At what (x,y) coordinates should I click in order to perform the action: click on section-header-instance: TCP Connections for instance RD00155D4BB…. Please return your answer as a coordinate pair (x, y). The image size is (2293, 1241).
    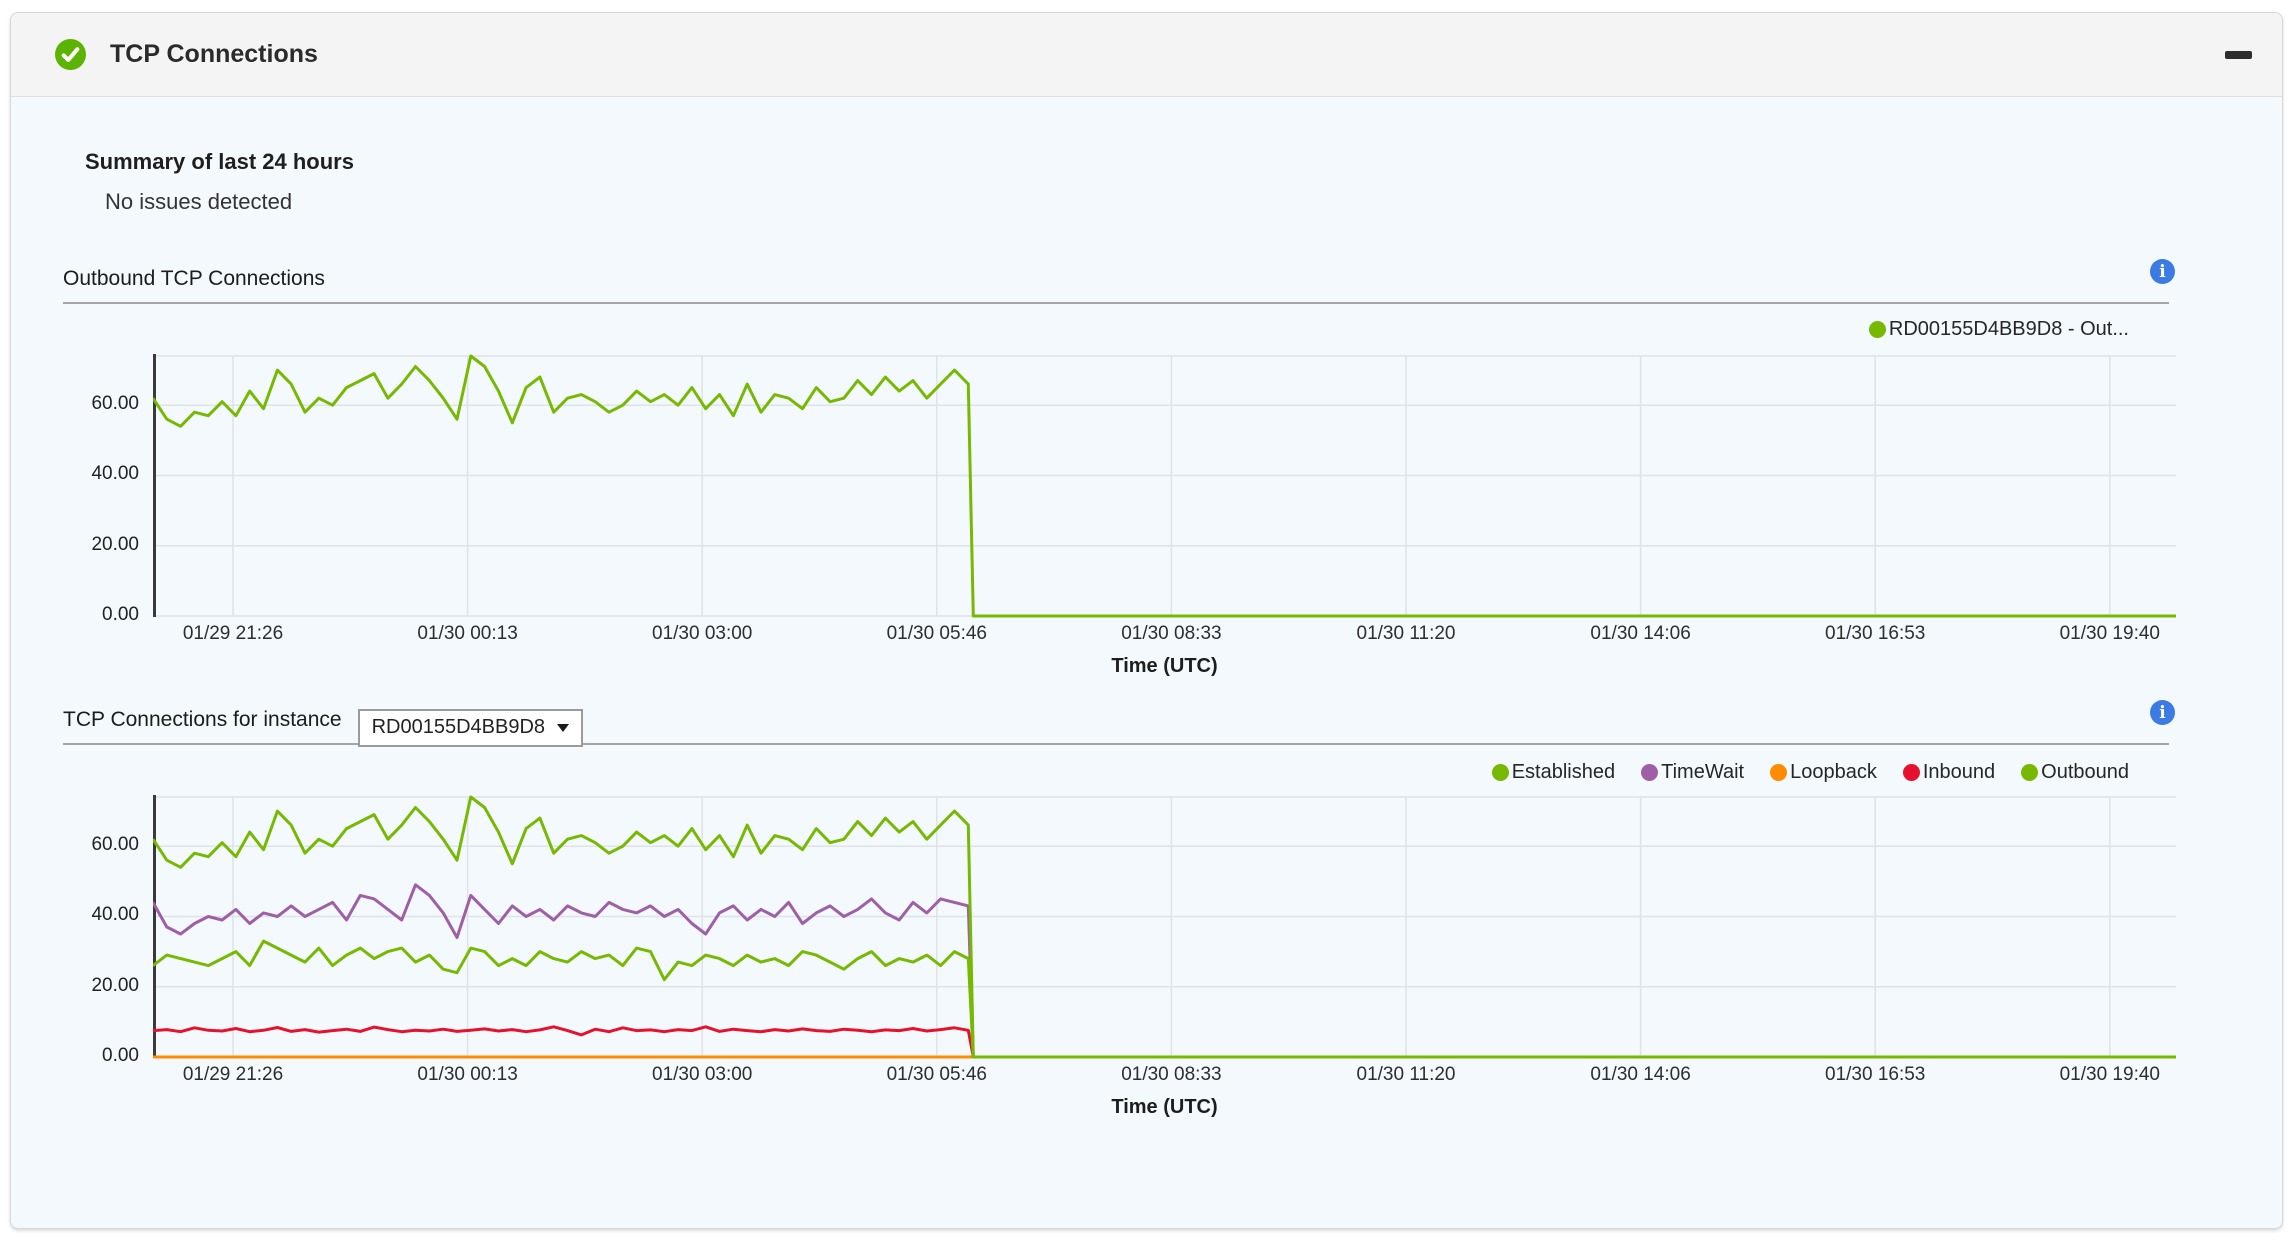
    Looking at the image, I should click on (1119, 723).